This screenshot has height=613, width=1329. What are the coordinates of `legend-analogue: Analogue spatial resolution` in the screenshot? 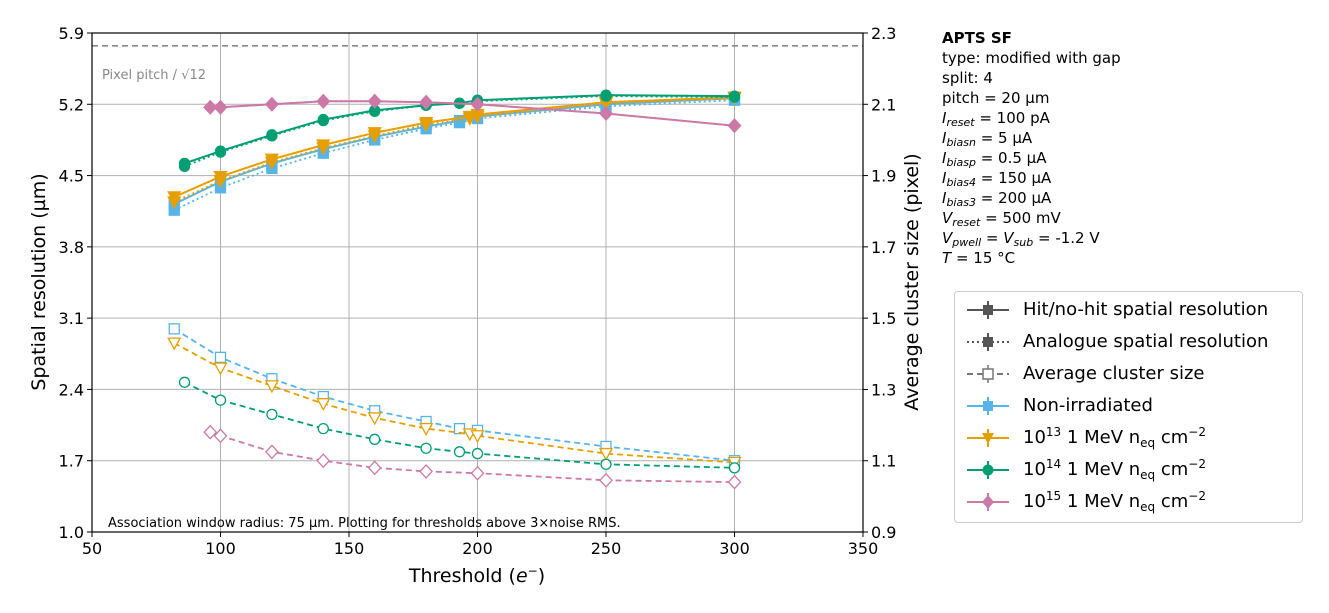 It's located at (1128, 342).